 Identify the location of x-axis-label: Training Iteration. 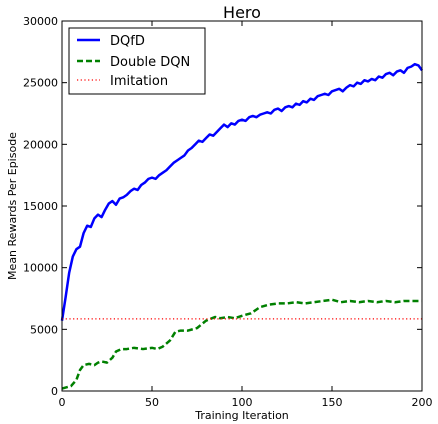
(241, 415).